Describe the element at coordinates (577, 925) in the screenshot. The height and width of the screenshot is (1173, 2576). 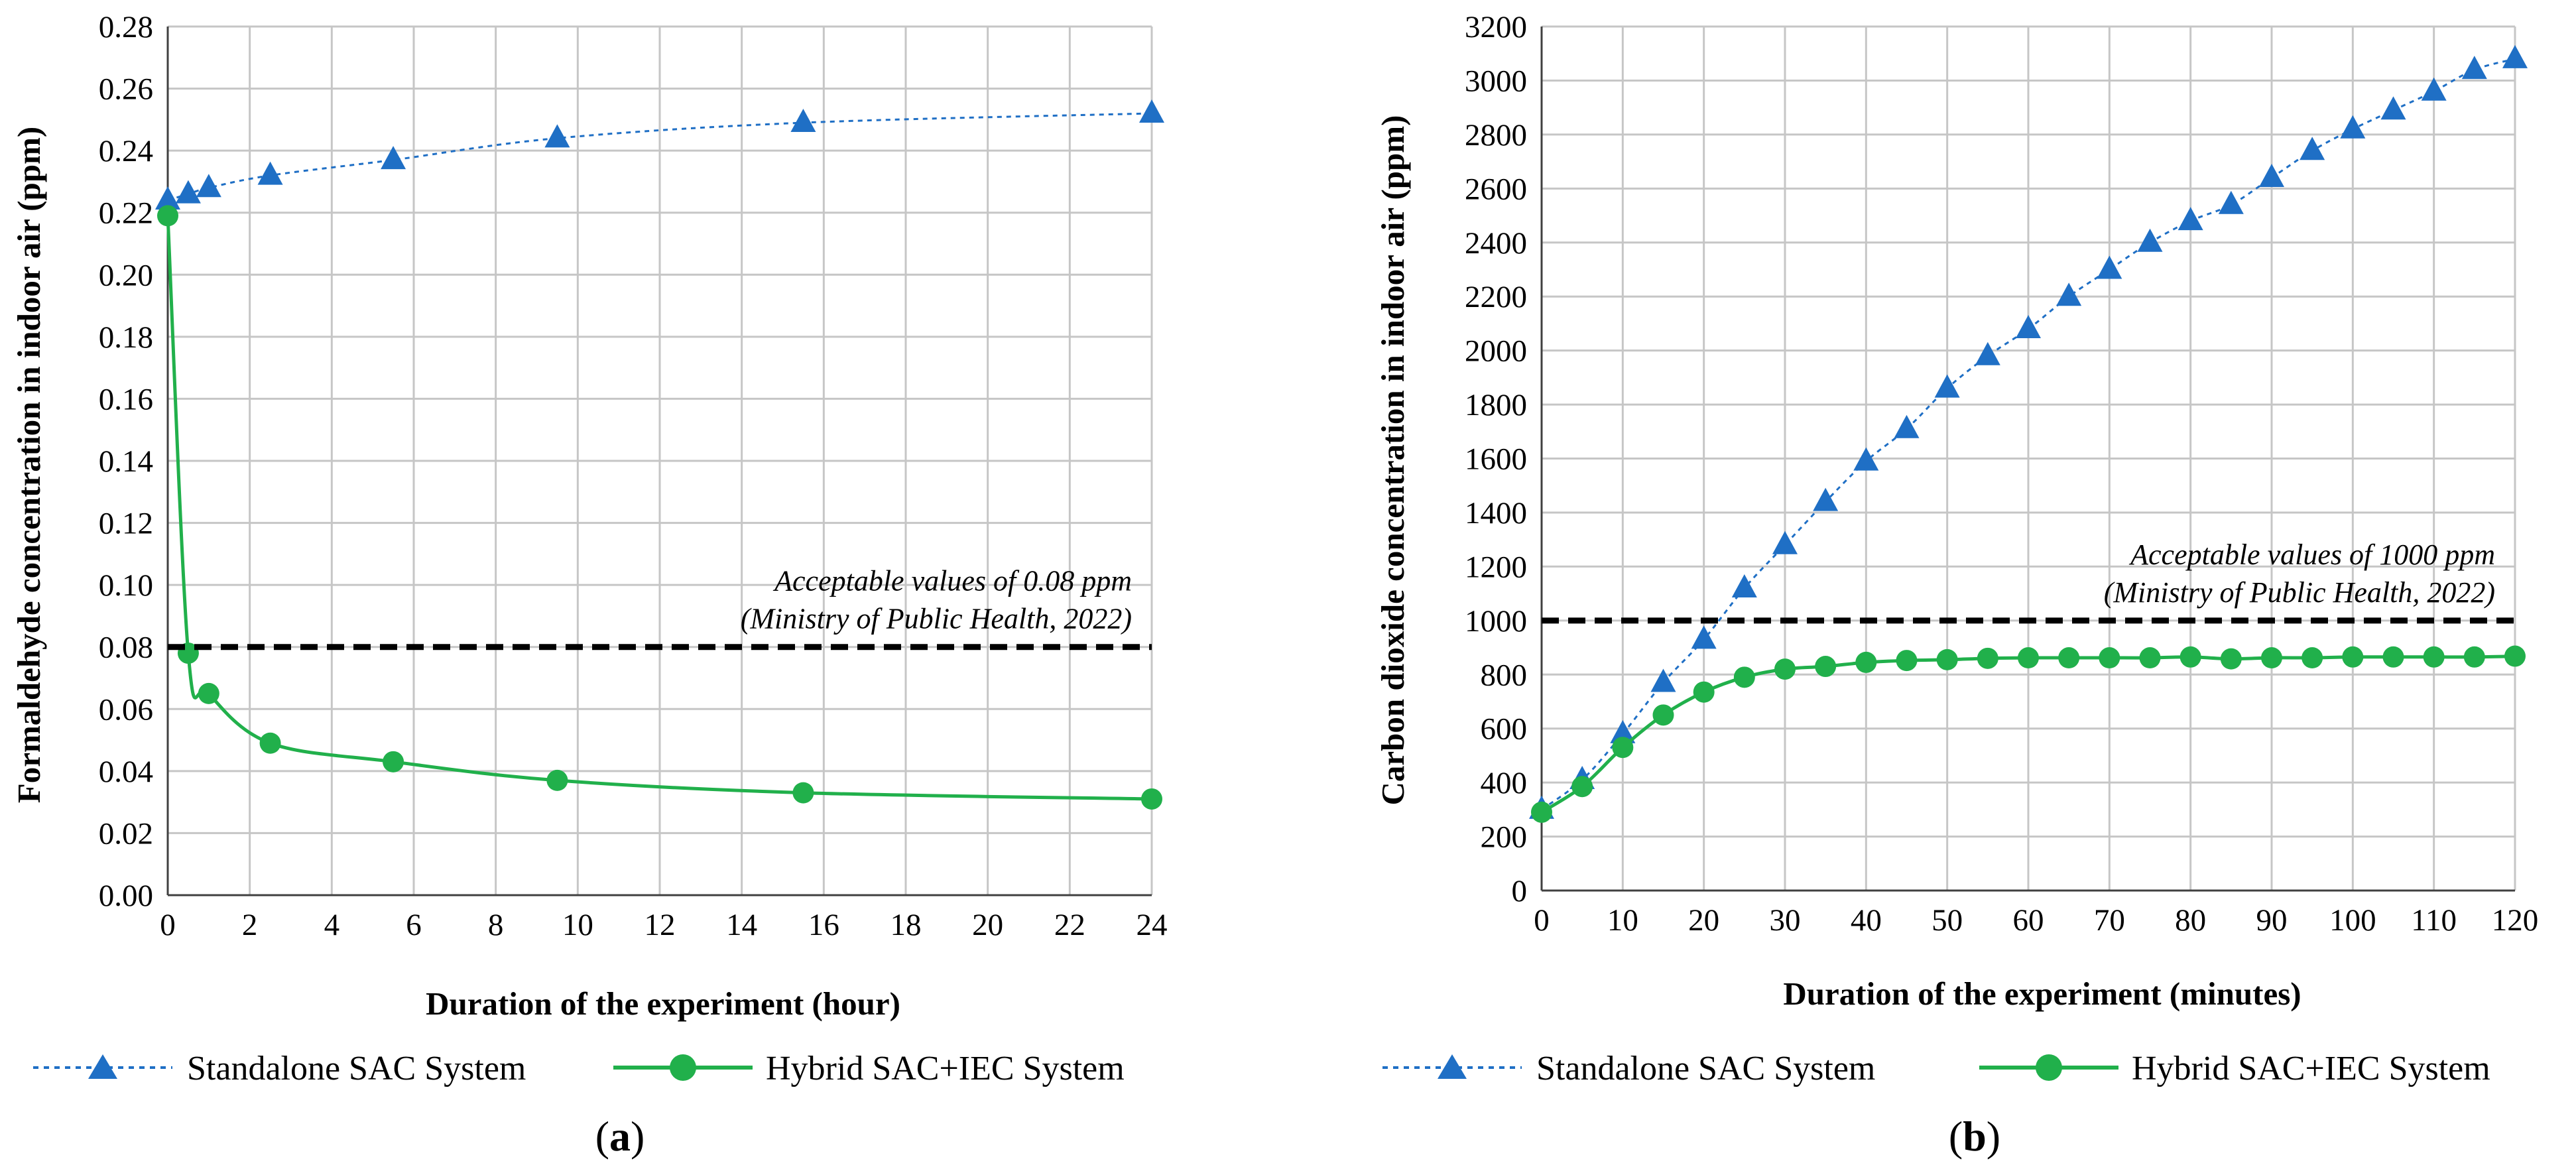
I see `pa-x-tick-label: 10` at that location.